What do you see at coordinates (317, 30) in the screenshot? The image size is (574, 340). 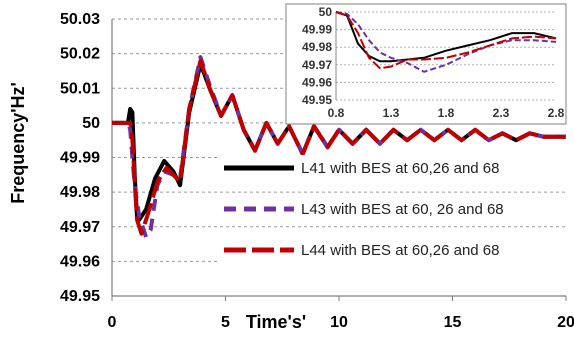 I see `inset-y-tick-label: 49.99` at bounding box center [317, 30].